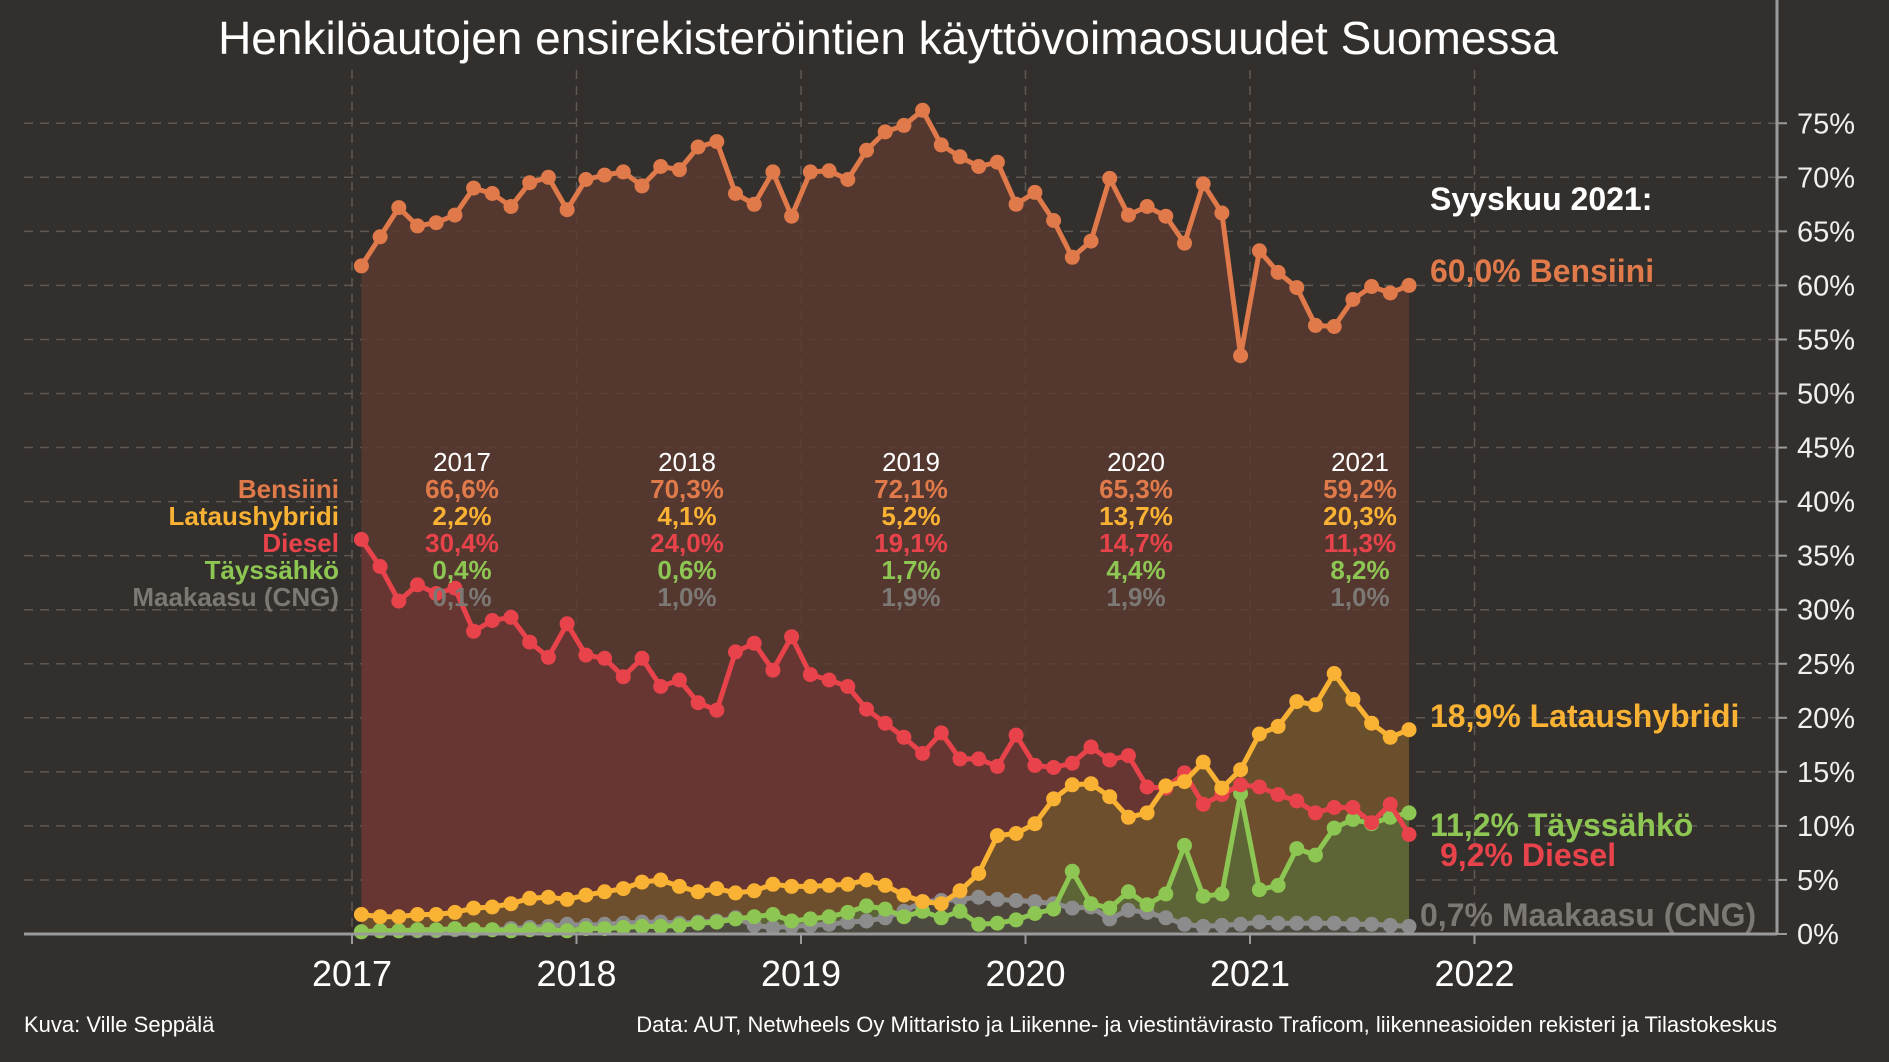 This screenshot has height=1062, width=1889. I want to click on summary-value: 66,6%, so click(462, 489).